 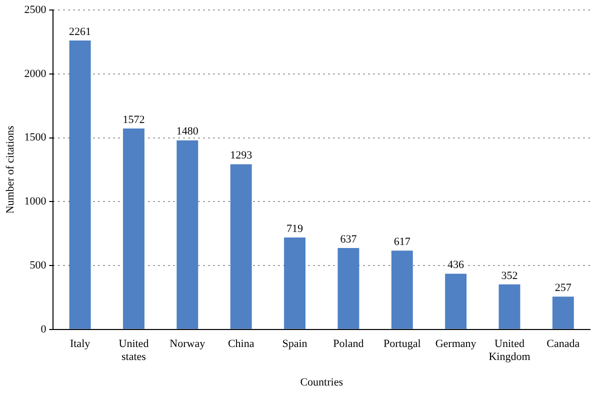 What do you see at coordinates (10, 170) in the screenshot?
I see `y-axis-title: Number of citations` at bounding box center [10, 170].